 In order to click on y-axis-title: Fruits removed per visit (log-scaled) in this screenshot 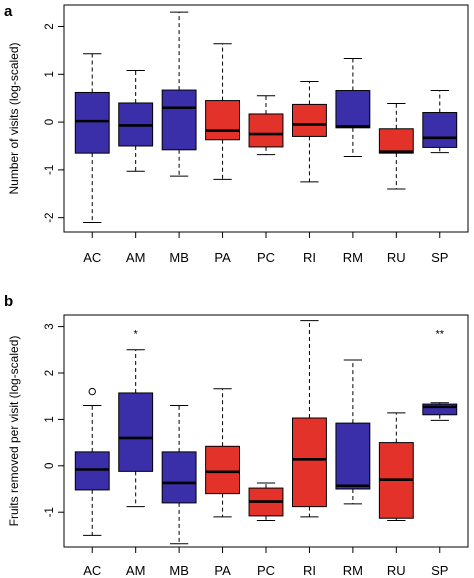, I will do `click(14, 431)`.